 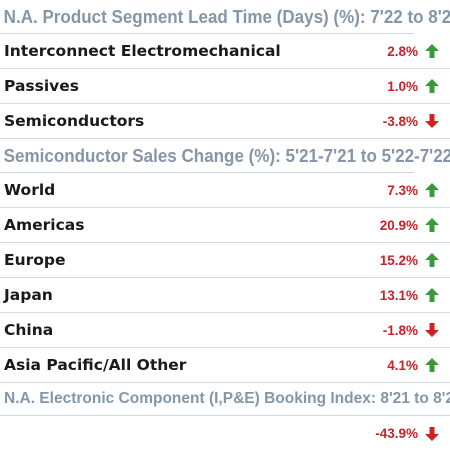 What do you see at coordinates (398, 295) in the screenshot?
I see `row-value: 13.1%` at bounding box center [398, 295].